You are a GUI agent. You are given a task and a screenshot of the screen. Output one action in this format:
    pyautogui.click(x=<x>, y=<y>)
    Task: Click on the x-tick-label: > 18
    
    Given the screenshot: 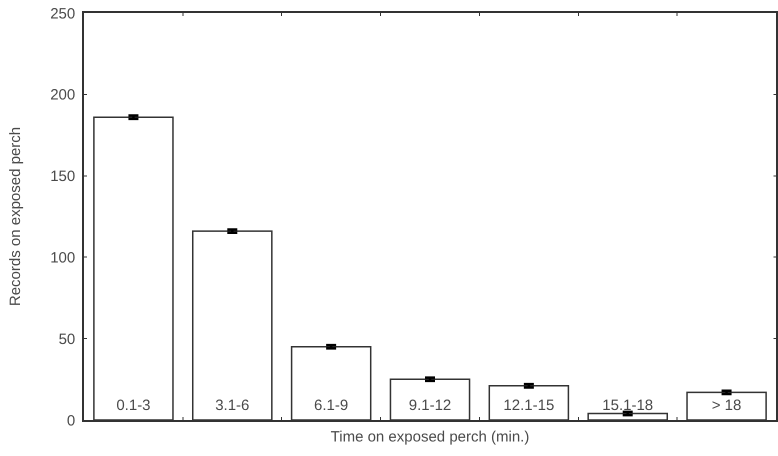 What is the action you would take?
    pyautogui.click(x=727, y=405)
    